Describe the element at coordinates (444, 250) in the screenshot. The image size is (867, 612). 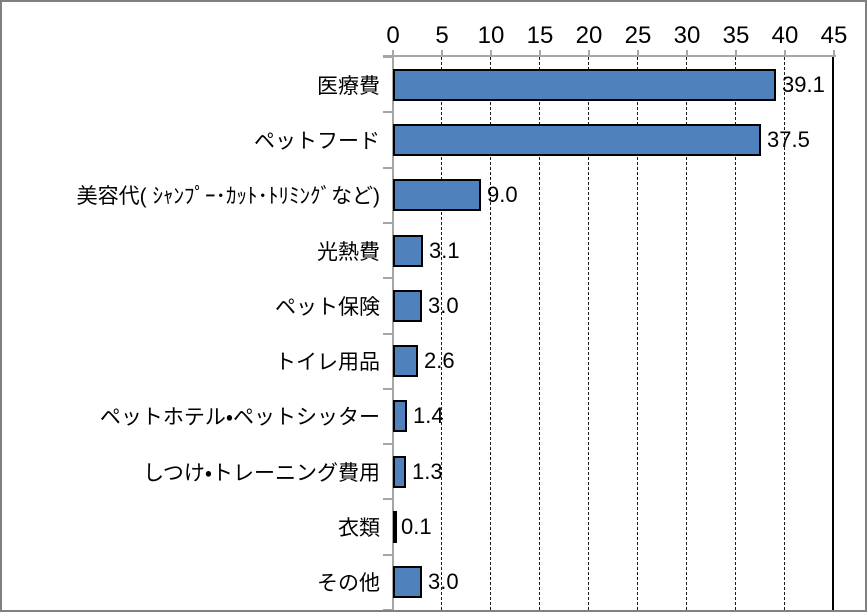
I see `bar-value-label: 3.1` at that location.